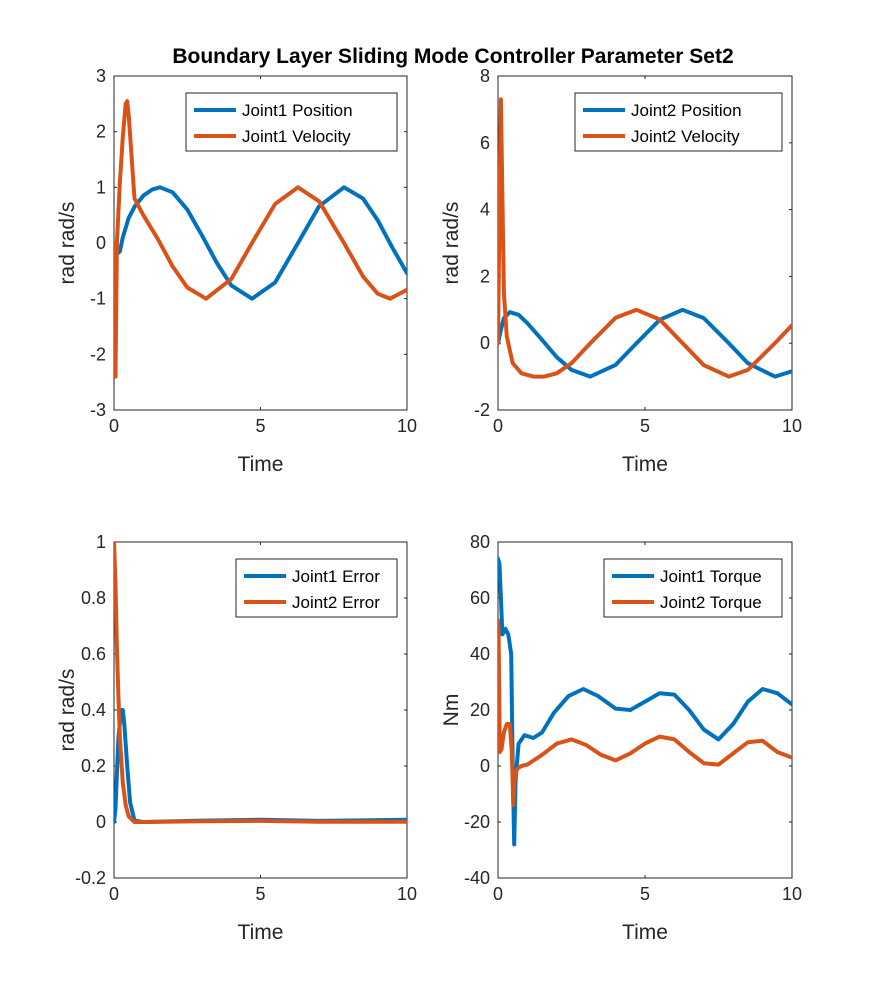 The image size is (875, 984). I want to click on y-tick-label: 60, so click(480, 598).